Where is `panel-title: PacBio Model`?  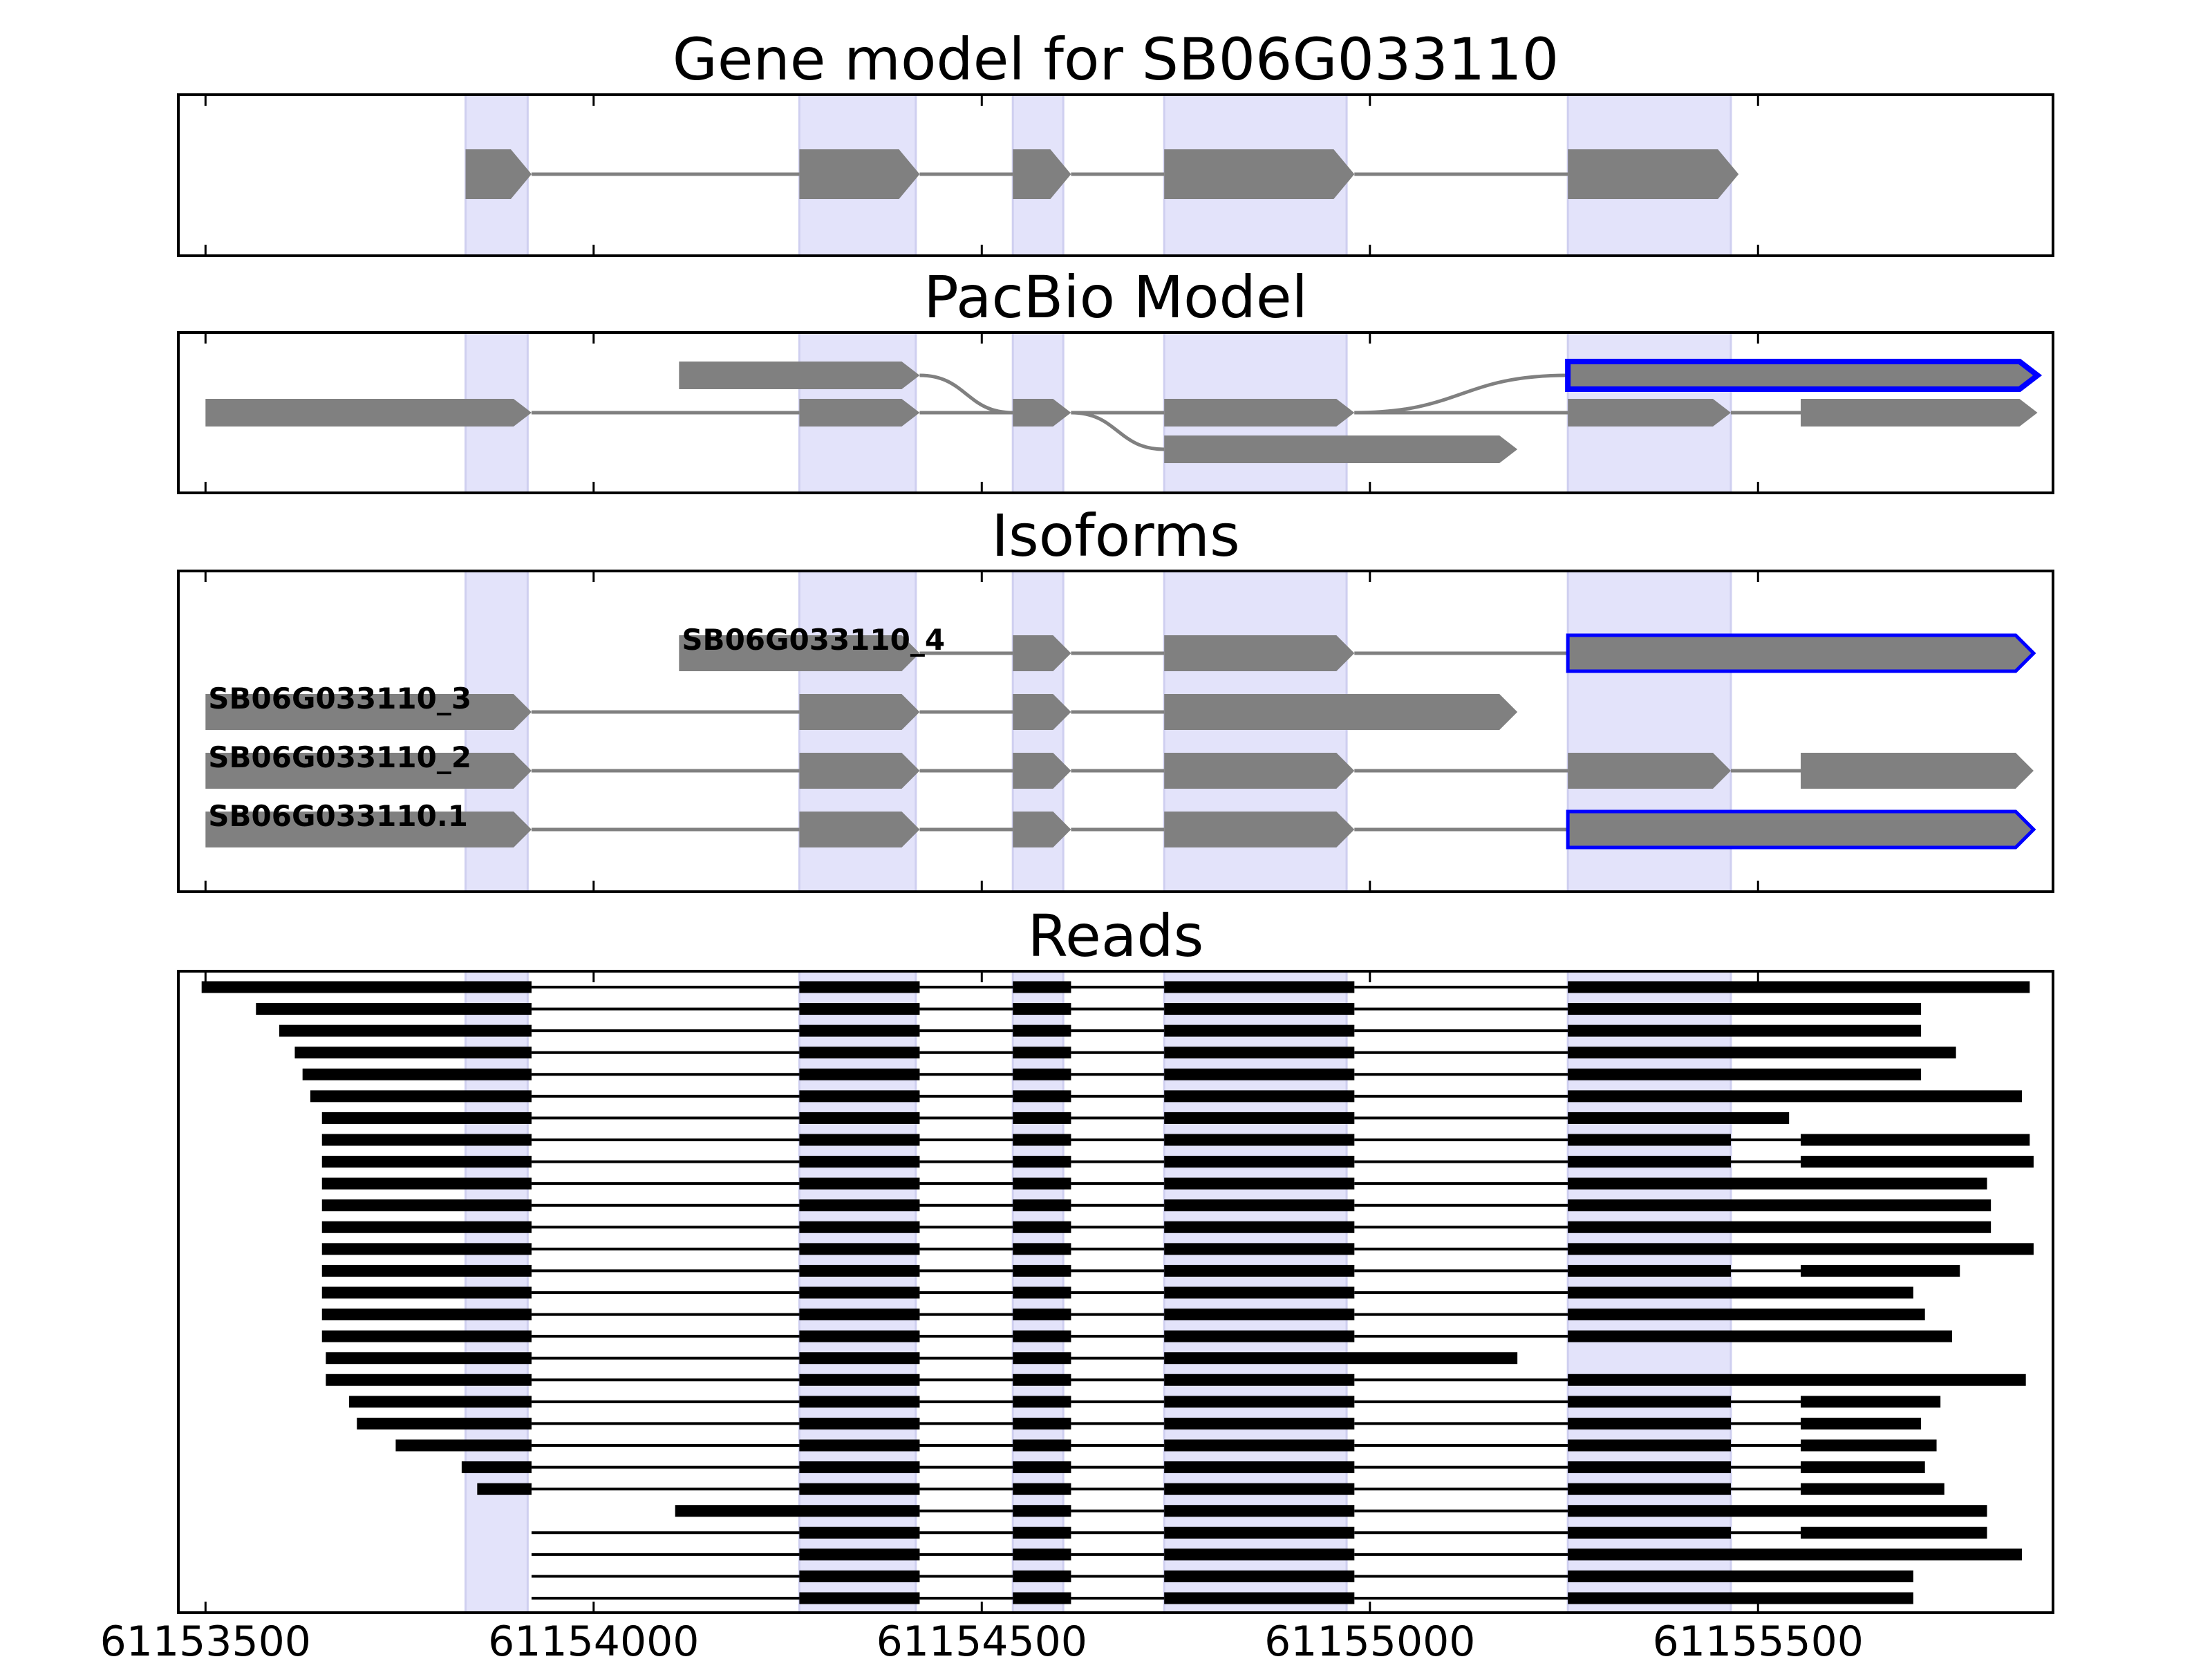
panel-title: PacBio Model is located at coordinates (1116, 297).